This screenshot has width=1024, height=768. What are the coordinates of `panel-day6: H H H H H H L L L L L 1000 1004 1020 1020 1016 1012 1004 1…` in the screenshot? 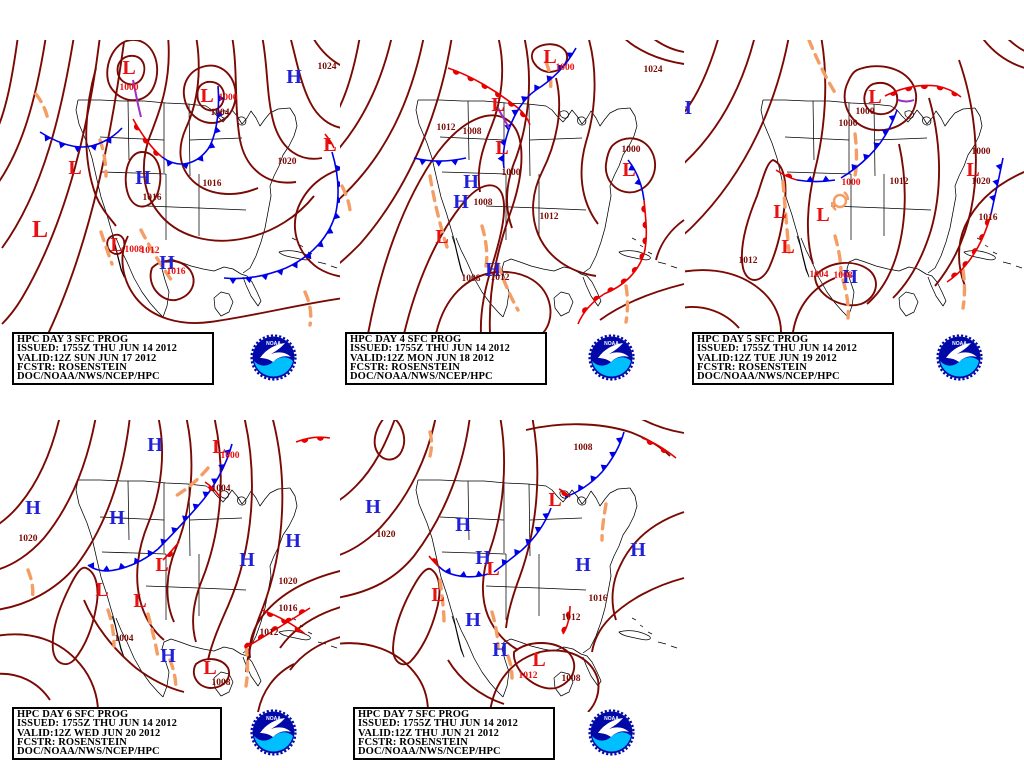 It's located at (170, 566).